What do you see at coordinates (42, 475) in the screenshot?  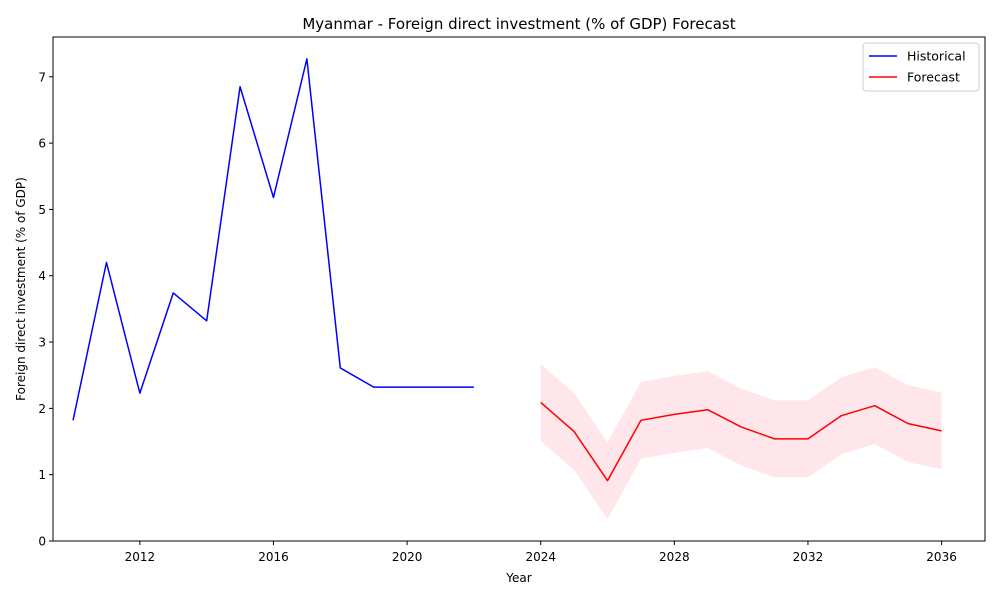 I see `y-tick-label: 1` at bounding box center [42, 475].